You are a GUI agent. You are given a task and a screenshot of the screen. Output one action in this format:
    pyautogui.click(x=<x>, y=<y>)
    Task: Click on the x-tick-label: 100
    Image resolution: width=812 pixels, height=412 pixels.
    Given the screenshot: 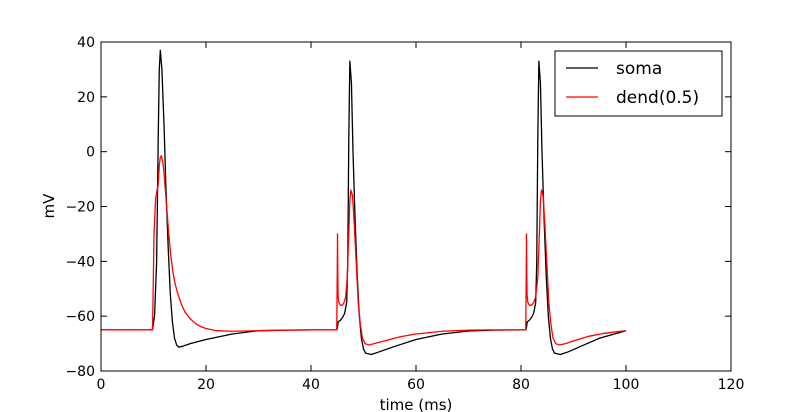 What is the action you would take?
    pyautogui.click(x=626, y=385)
    